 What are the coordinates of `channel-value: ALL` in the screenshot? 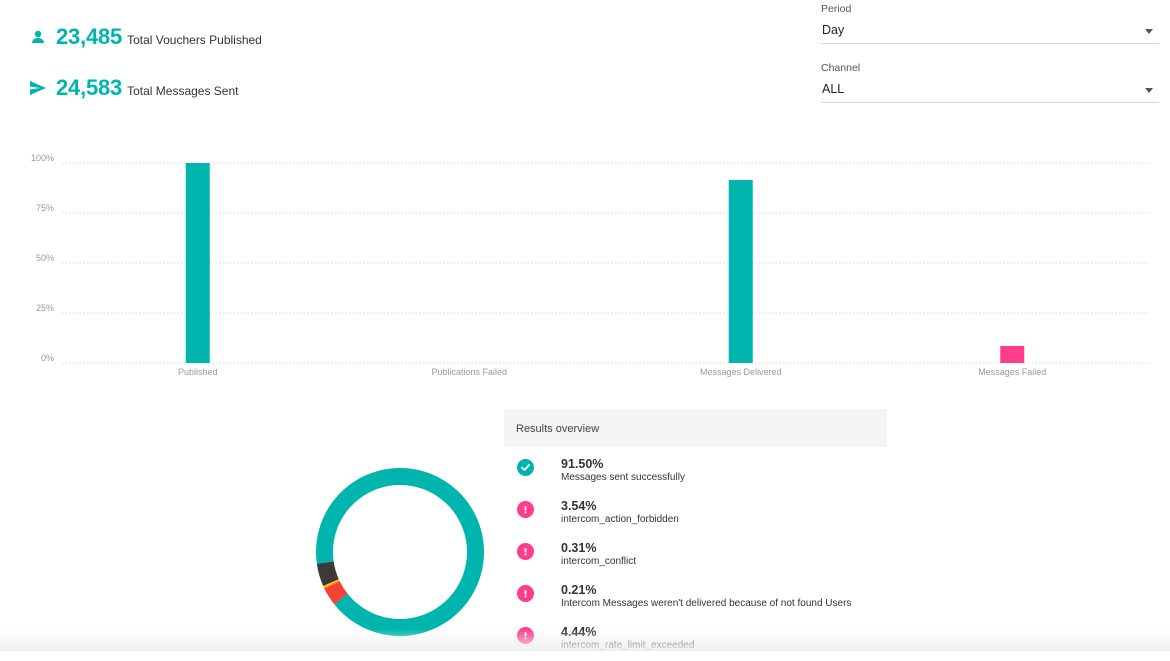 It's located at (833, 89).